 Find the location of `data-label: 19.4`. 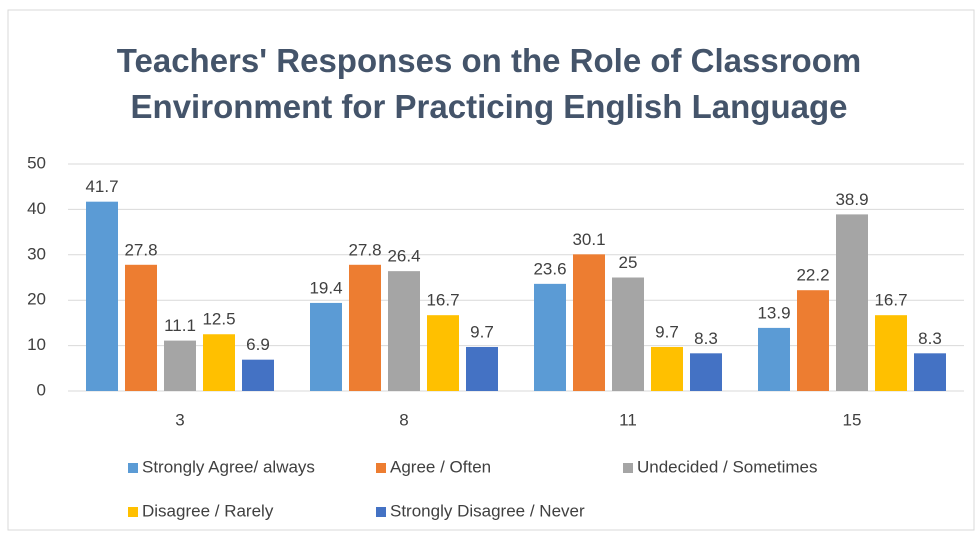

data-label: 19.4 is located at coordinates (325, 287).